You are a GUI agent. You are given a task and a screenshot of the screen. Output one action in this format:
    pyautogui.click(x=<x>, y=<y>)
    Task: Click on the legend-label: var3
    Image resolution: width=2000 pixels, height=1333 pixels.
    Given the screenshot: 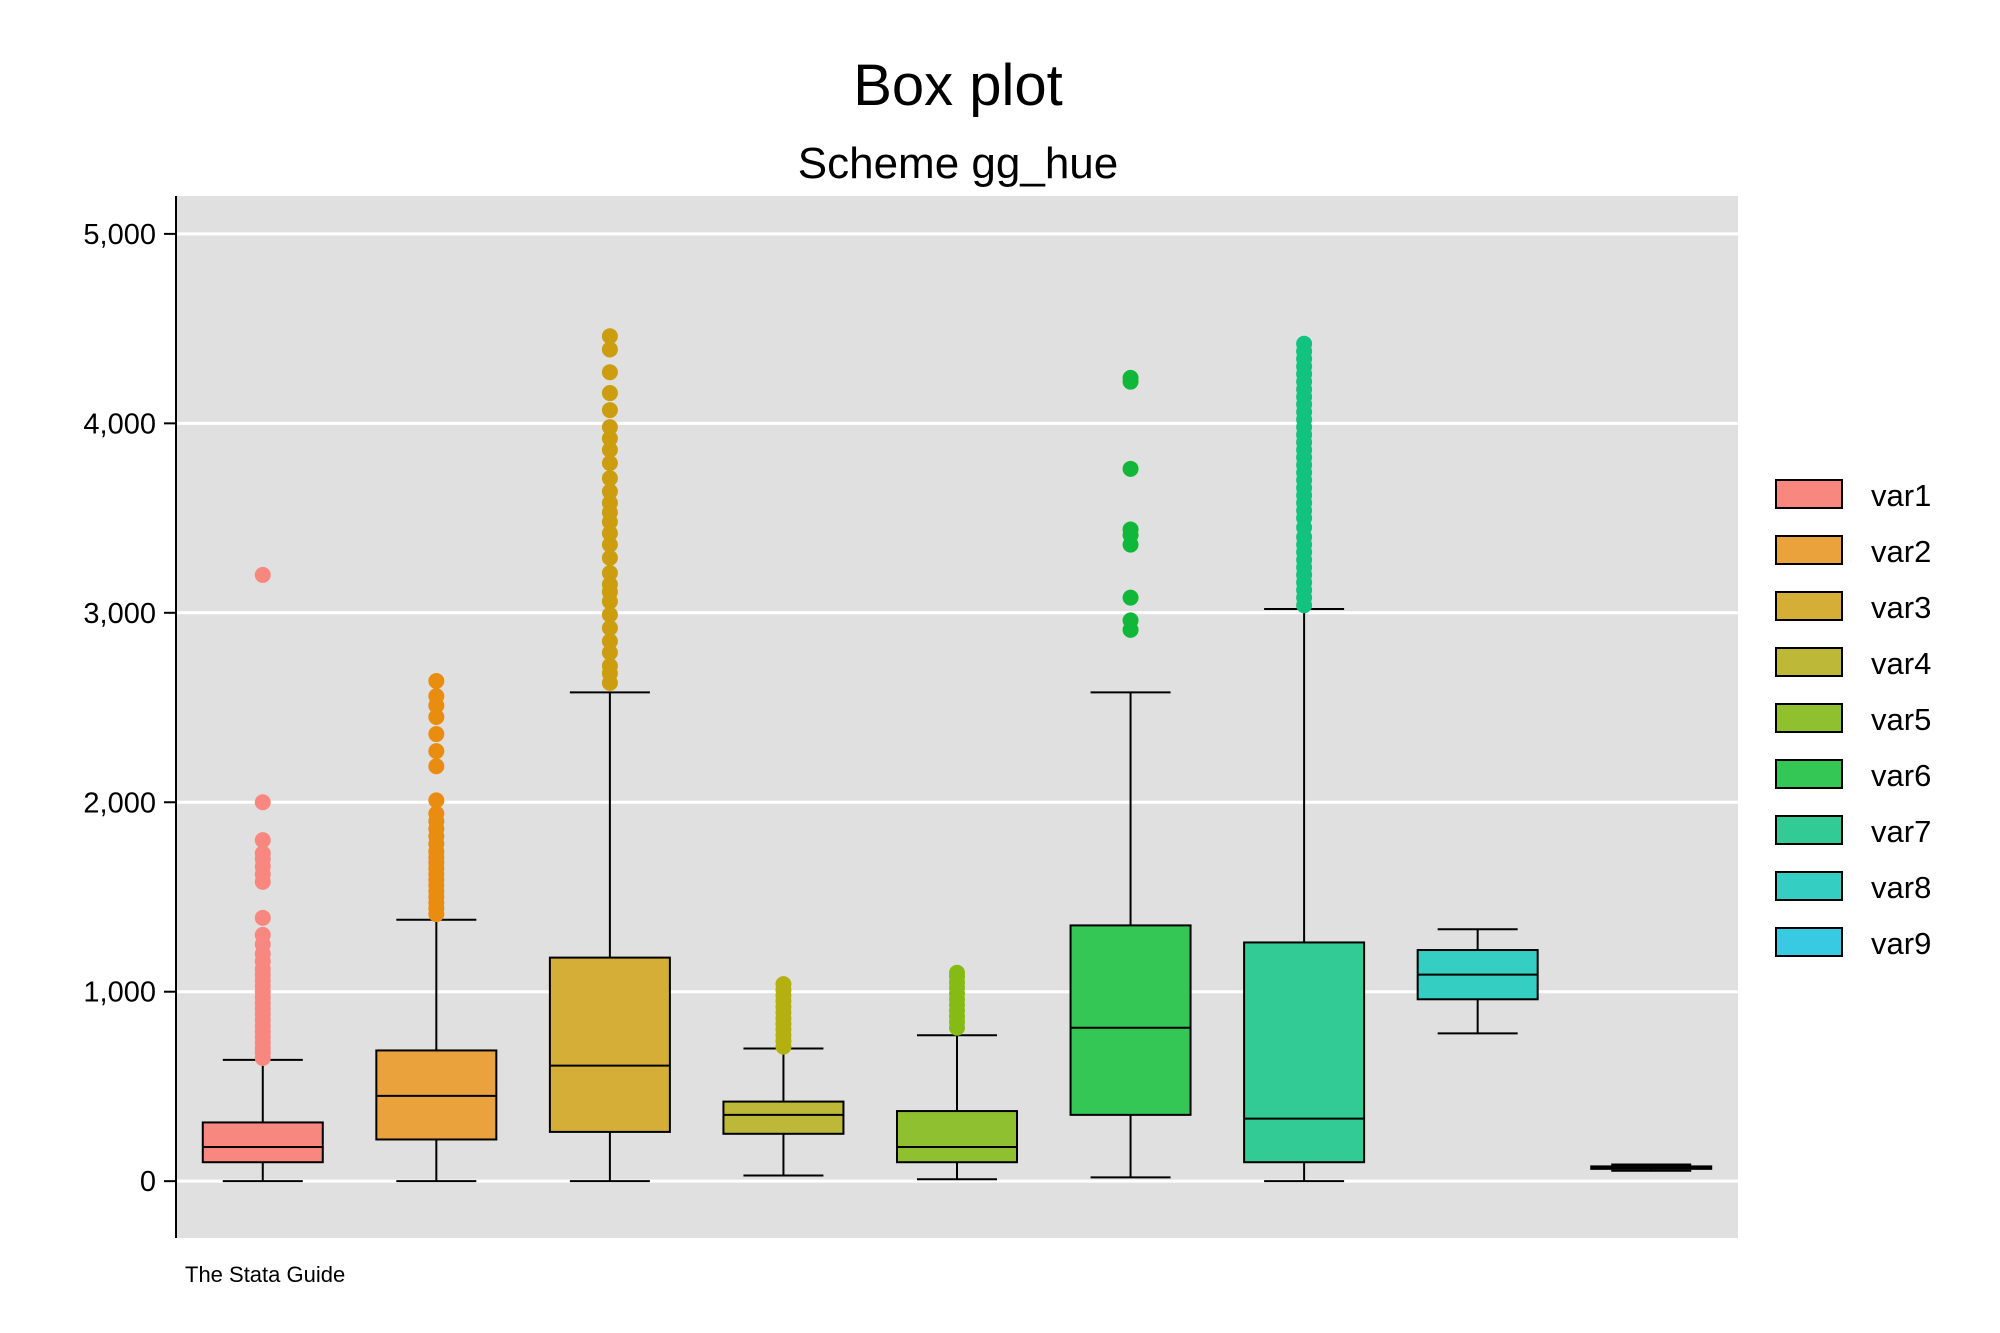 What is the action you would take?
    pyautogui.click(x=1901, y=607)
    